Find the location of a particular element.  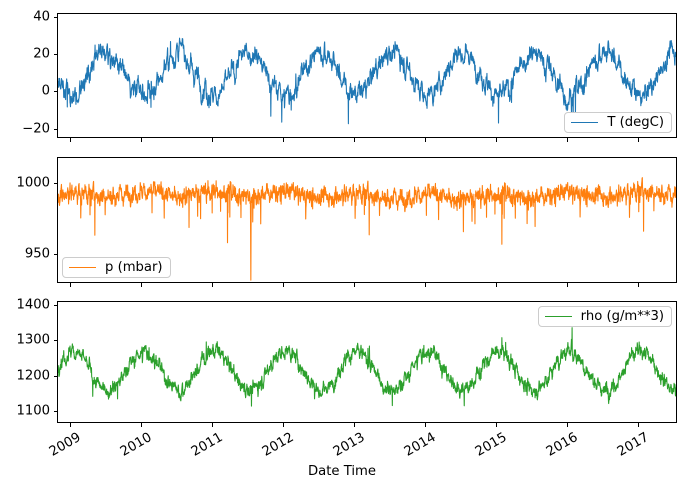

legend-line-swatch-temperature is located at coordinates (585, 122).